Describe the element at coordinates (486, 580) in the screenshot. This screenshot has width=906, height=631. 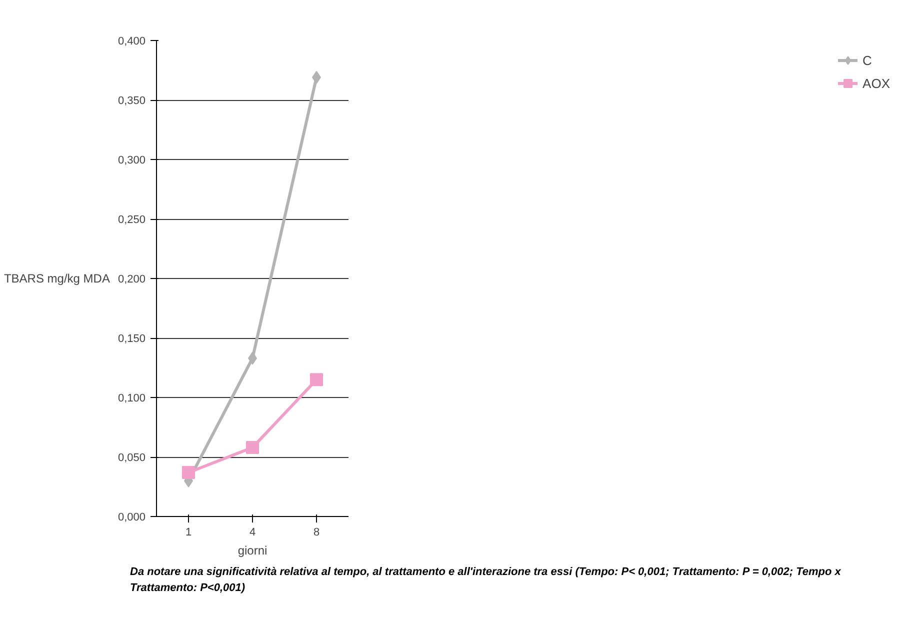
I see `text: Da notare una significatività relativa al tempo, al trattamento e all'interazione tra essi (Tempo: P< 0,001; Trattamento: P = 0,002; Tempo x Trattamento: P<0,001)` at that location.